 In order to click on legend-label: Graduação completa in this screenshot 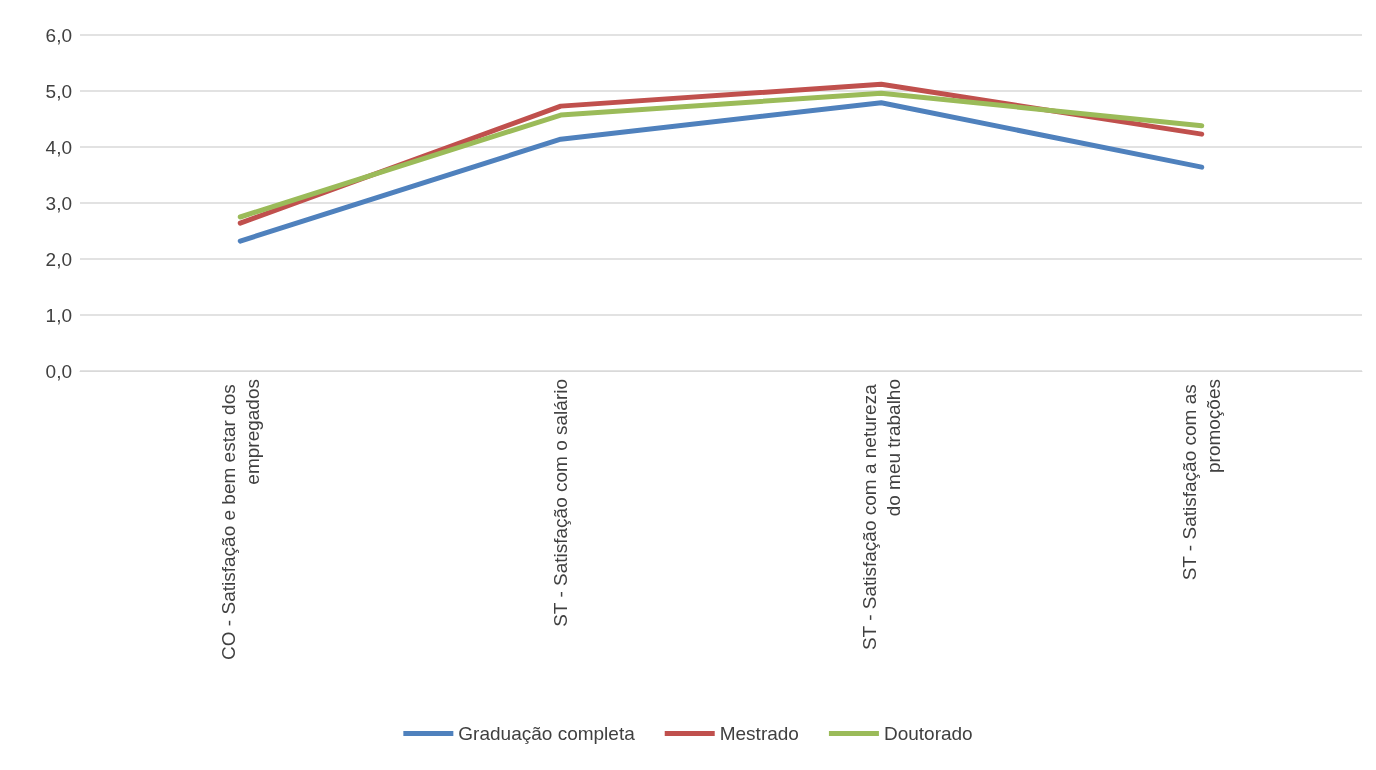, I will do `click(547, 733)`.